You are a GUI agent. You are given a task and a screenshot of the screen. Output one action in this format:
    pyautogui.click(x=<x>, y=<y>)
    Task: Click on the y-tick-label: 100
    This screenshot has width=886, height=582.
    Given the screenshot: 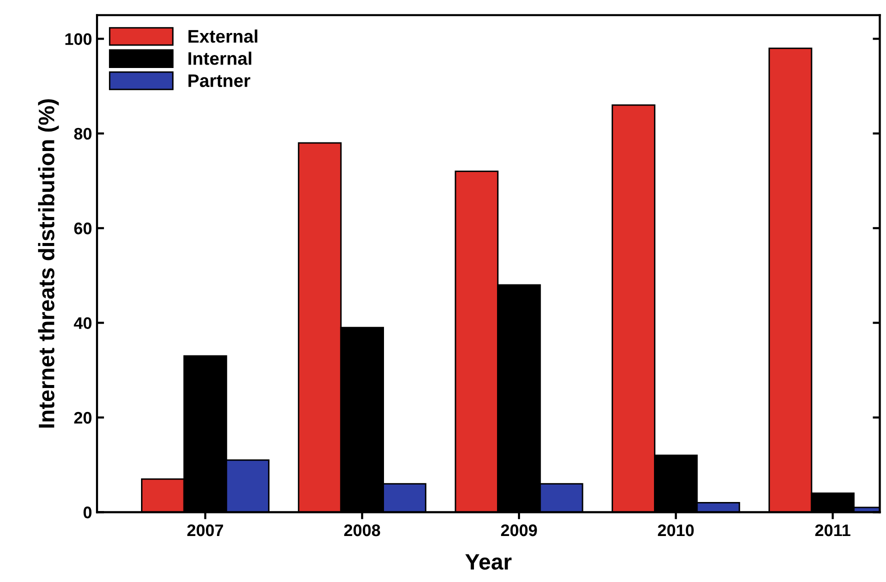 What is the action you would take?
    pyautogui.click(x=78, y=39)
    